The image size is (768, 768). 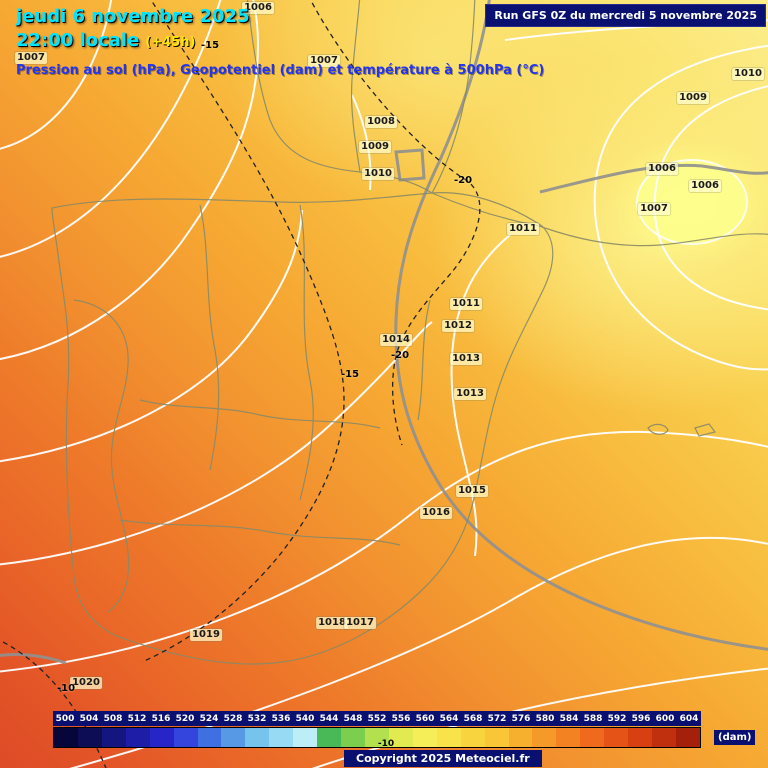 I want to click on scale-value: 508, so click(x=113, y=718).